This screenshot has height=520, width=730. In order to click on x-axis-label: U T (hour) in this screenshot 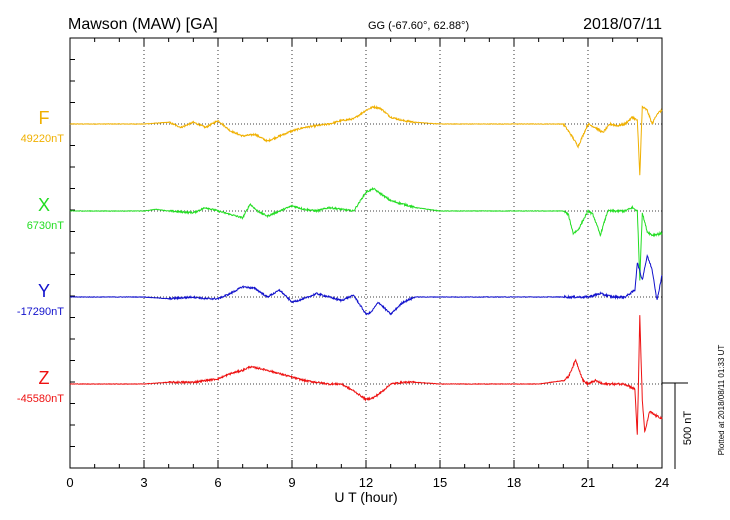, I will do `click(365, 497)`.